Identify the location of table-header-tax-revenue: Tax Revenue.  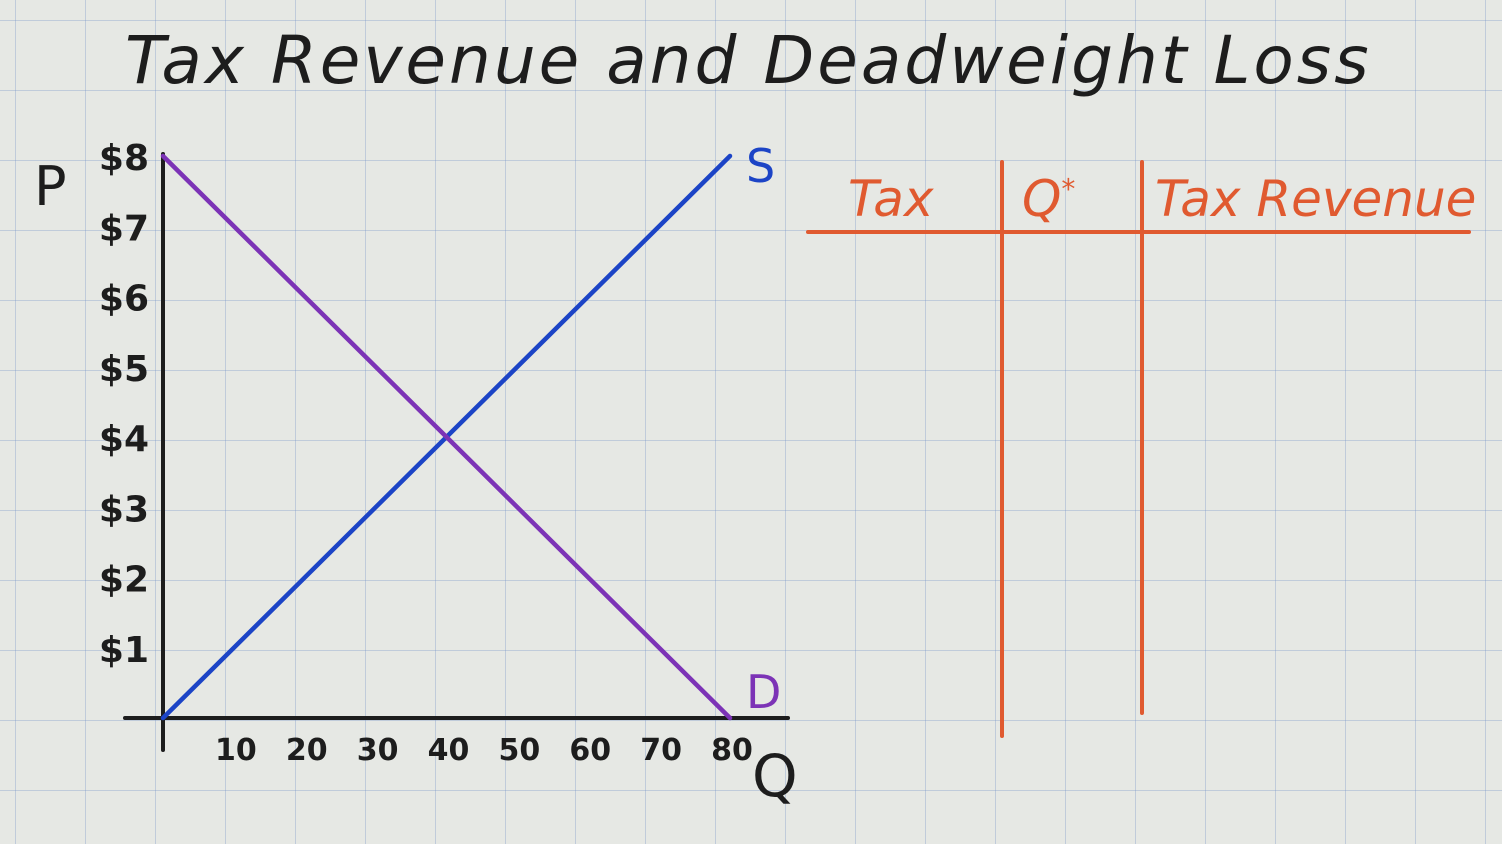
(1316, 199).